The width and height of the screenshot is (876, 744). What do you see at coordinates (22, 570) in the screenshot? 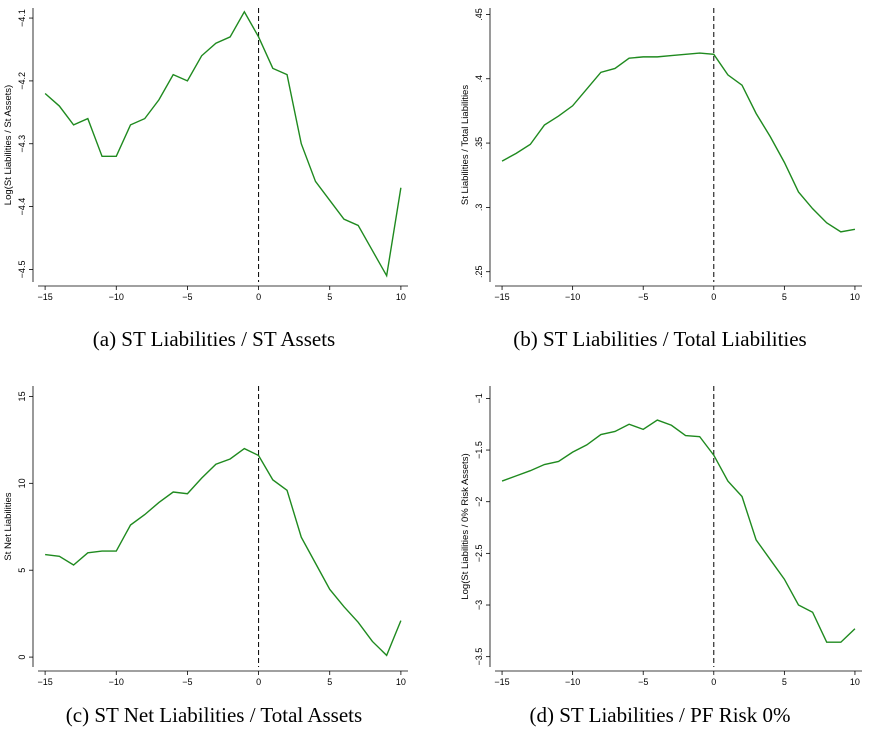
I see `y-tick-label: 5` at bounding box center [22, 570].